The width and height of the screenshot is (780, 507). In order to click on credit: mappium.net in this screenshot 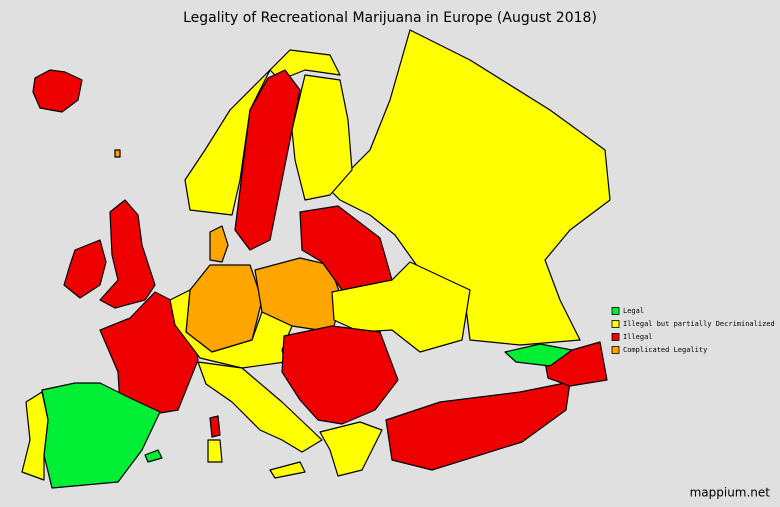, I will do `click(730, 493)`.